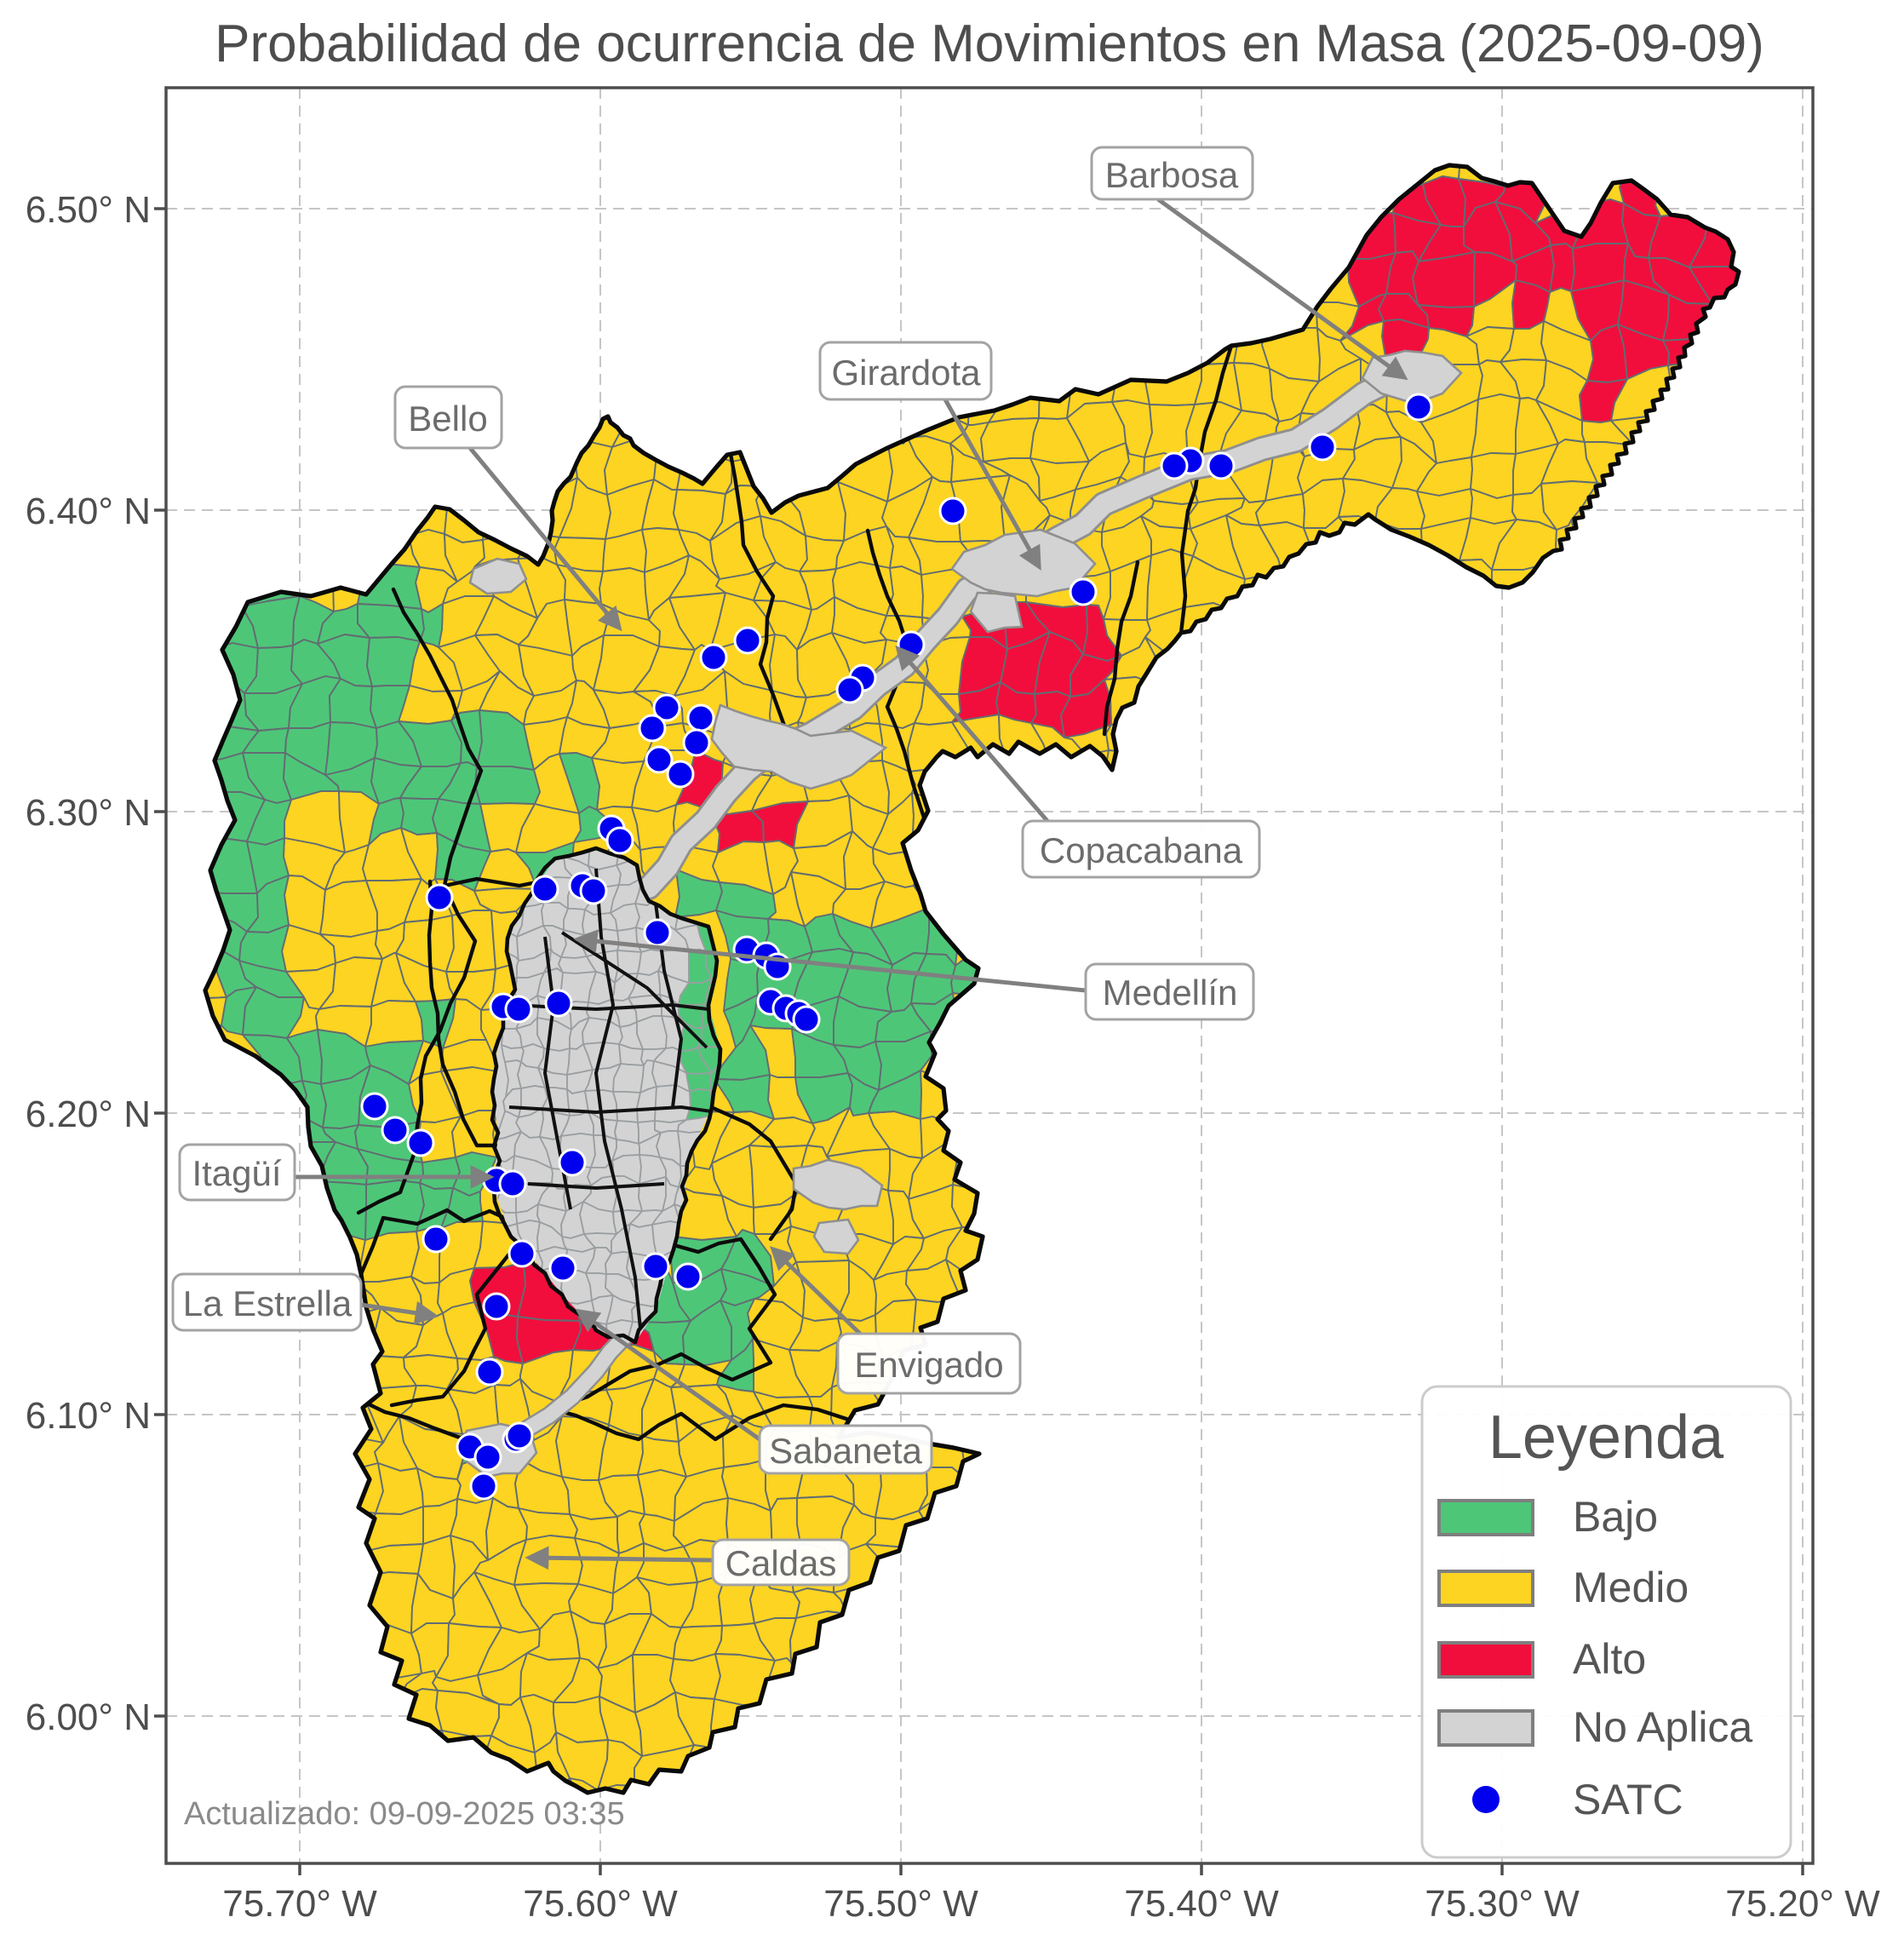 This screenshot has height=1946, width=1904. What do you see at coordinates (88, 511) in the screenshot?
I see `svg-text: 6.40° N` at bounding box center [88, 511].